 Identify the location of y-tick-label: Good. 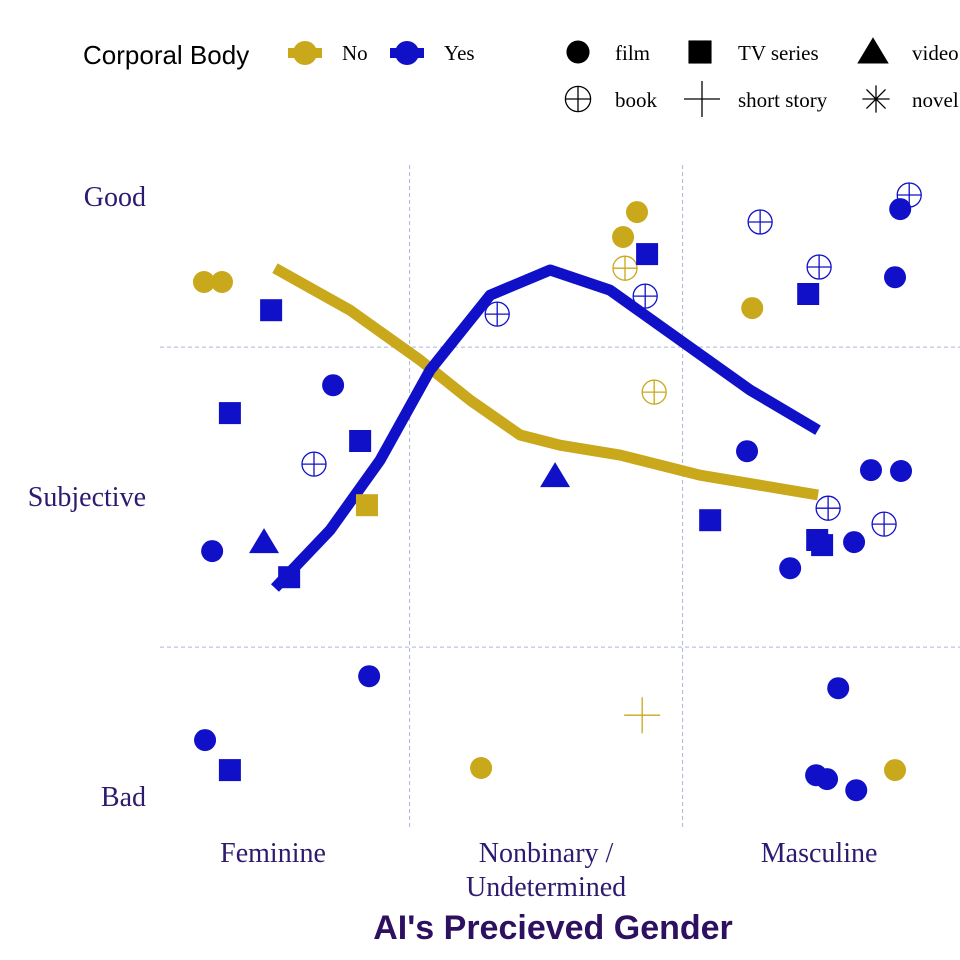
(115, 197).